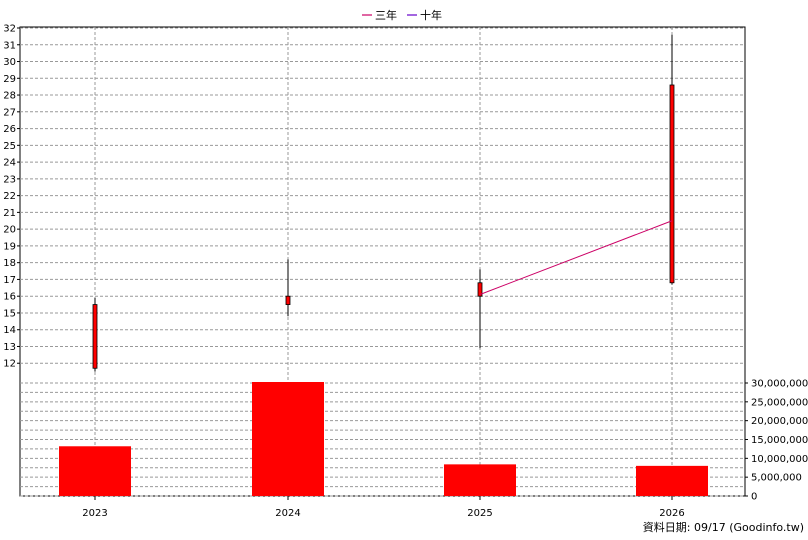 This screenshot has width=808, height=540. Describe the element at coordinates (287, 513) in the screenshot. I see `x-tick-label: 2024` at that location.